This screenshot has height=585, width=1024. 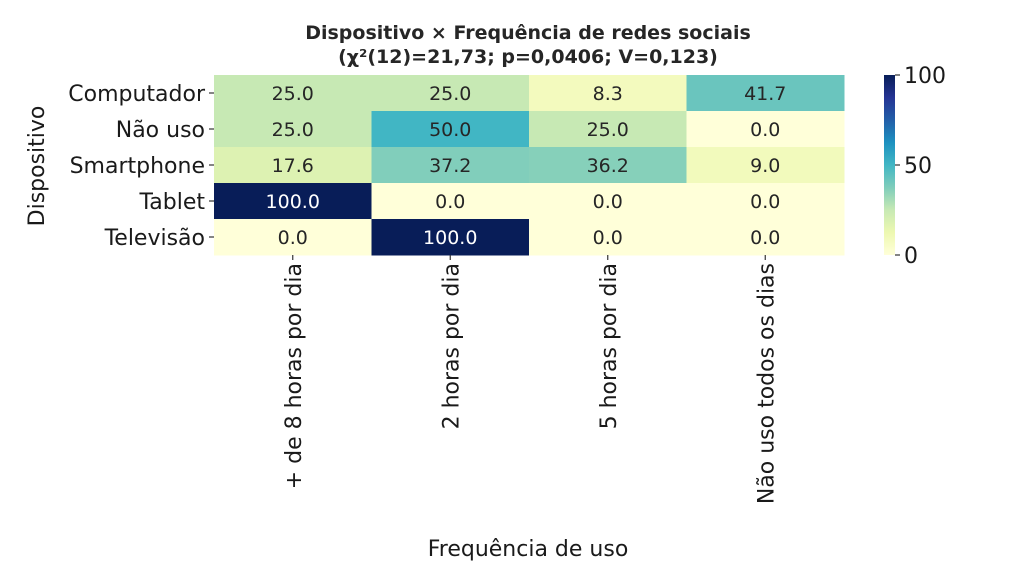 What do you see at coordinates (37, 166) in the screenshot?
I see `y-axis-label: Dispositivo` at bounding box center [37, 166].